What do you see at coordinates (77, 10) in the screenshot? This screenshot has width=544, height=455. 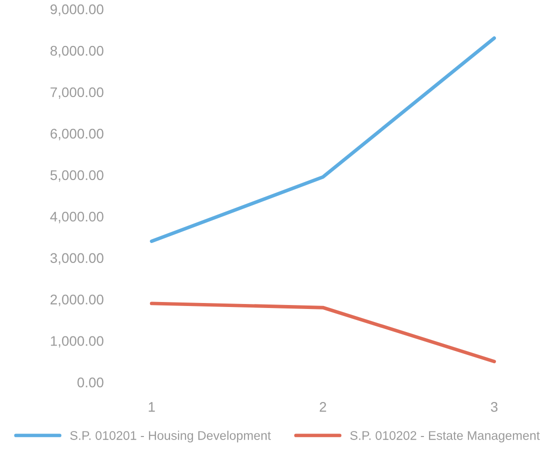 I see `y-tick-label: 9,000.00` at bounding box center [77, 10].